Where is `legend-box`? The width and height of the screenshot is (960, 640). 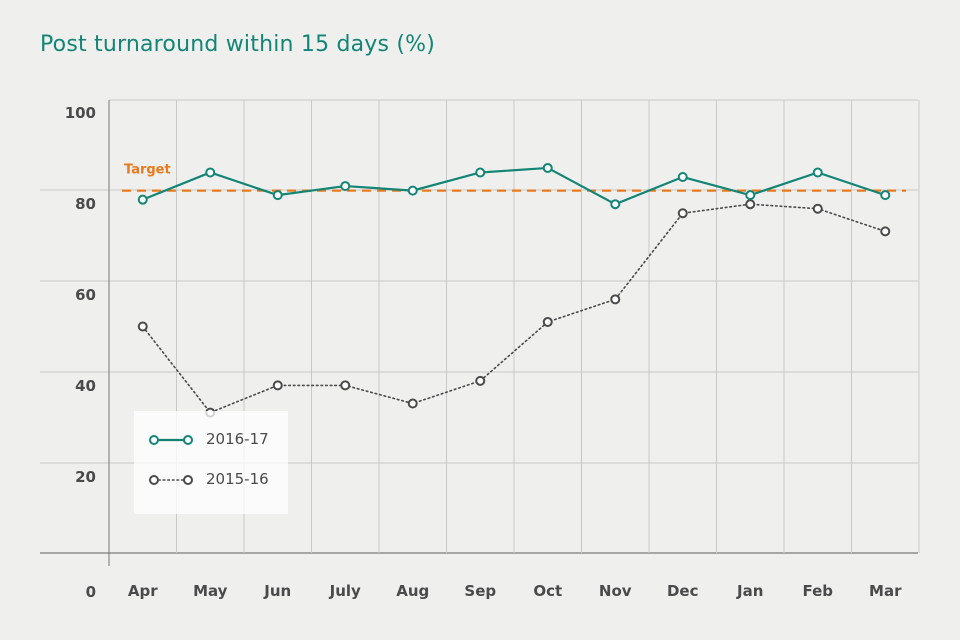 legend-box is located at coordinates (211, 462).